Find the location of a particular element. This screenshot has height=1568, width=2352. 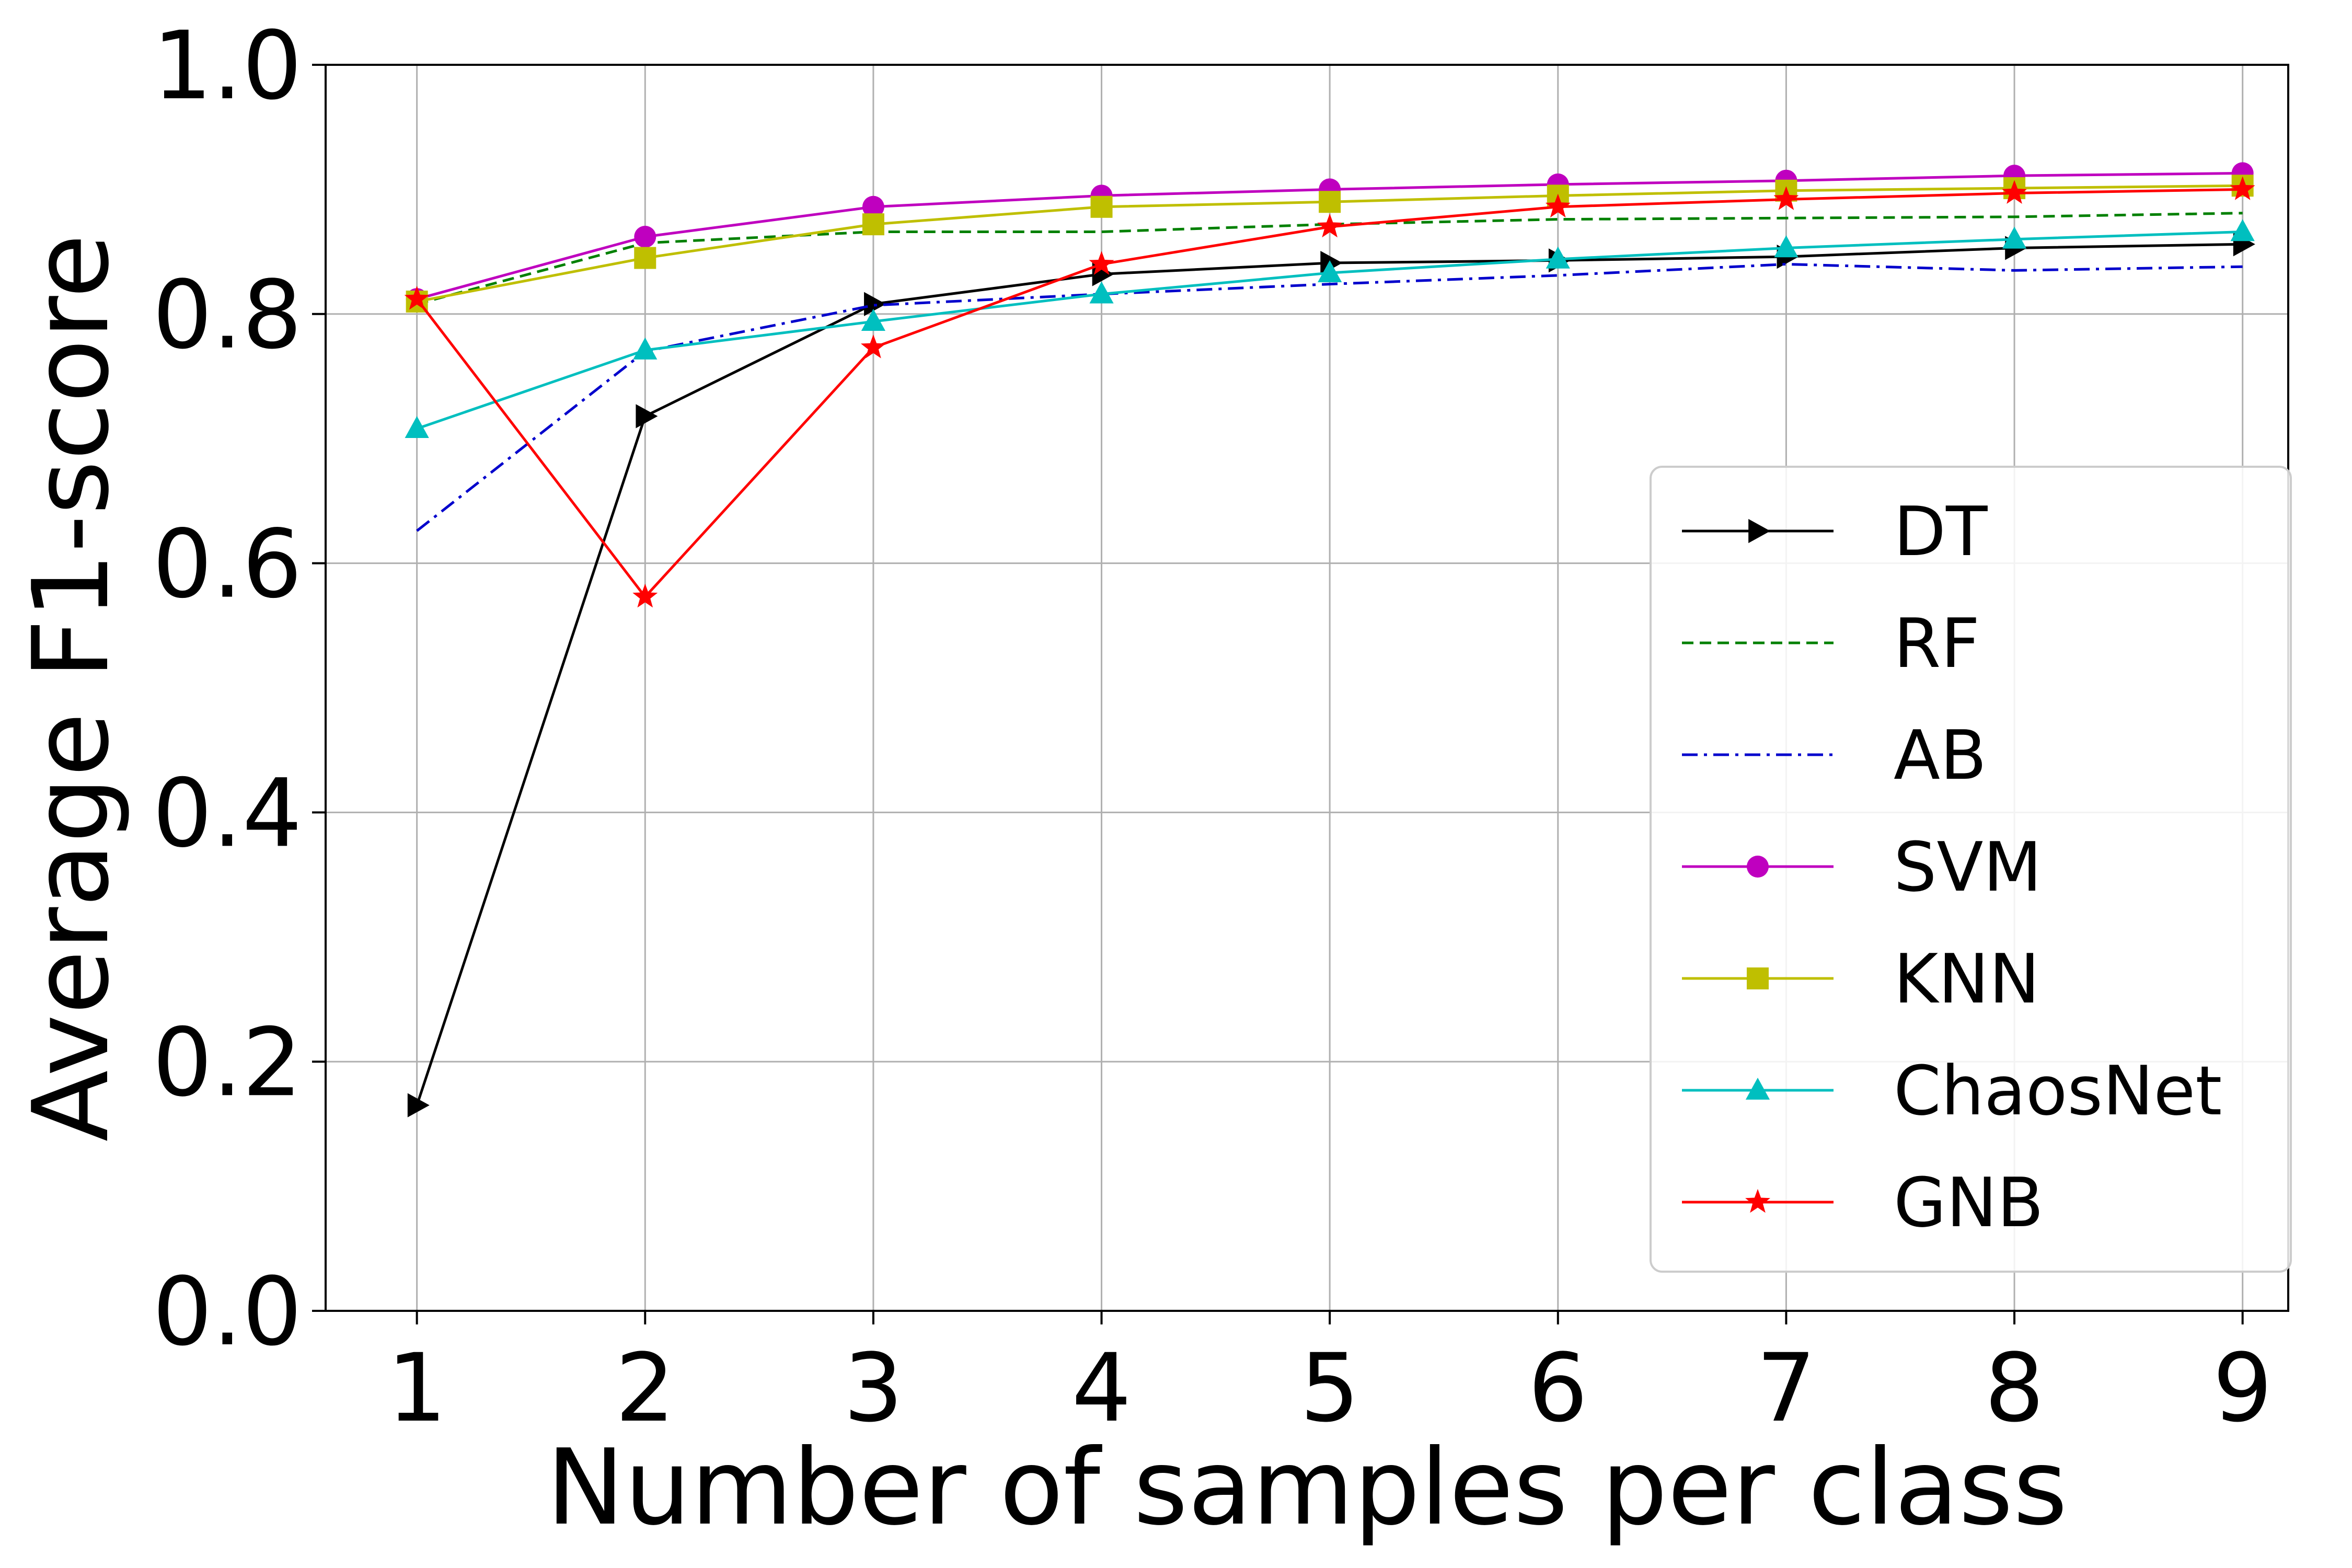

series-line-rf is located at coordinates (1330, 259).